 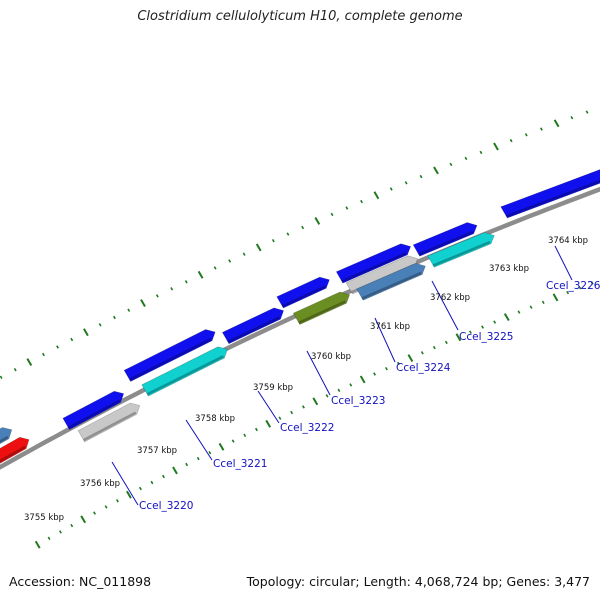 What do you see at coordinates (486, 337) in the screenshot?
I see `gene-label: Ccel_3225` at bounding box center [486, 337].